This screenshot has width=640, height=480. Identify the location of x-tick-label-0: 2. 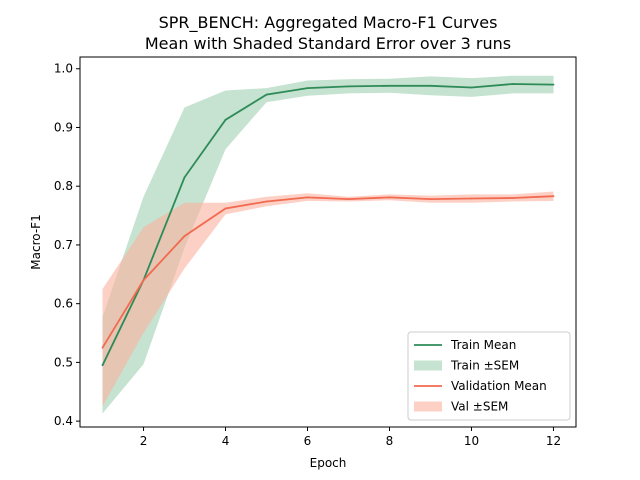
(144, 441).